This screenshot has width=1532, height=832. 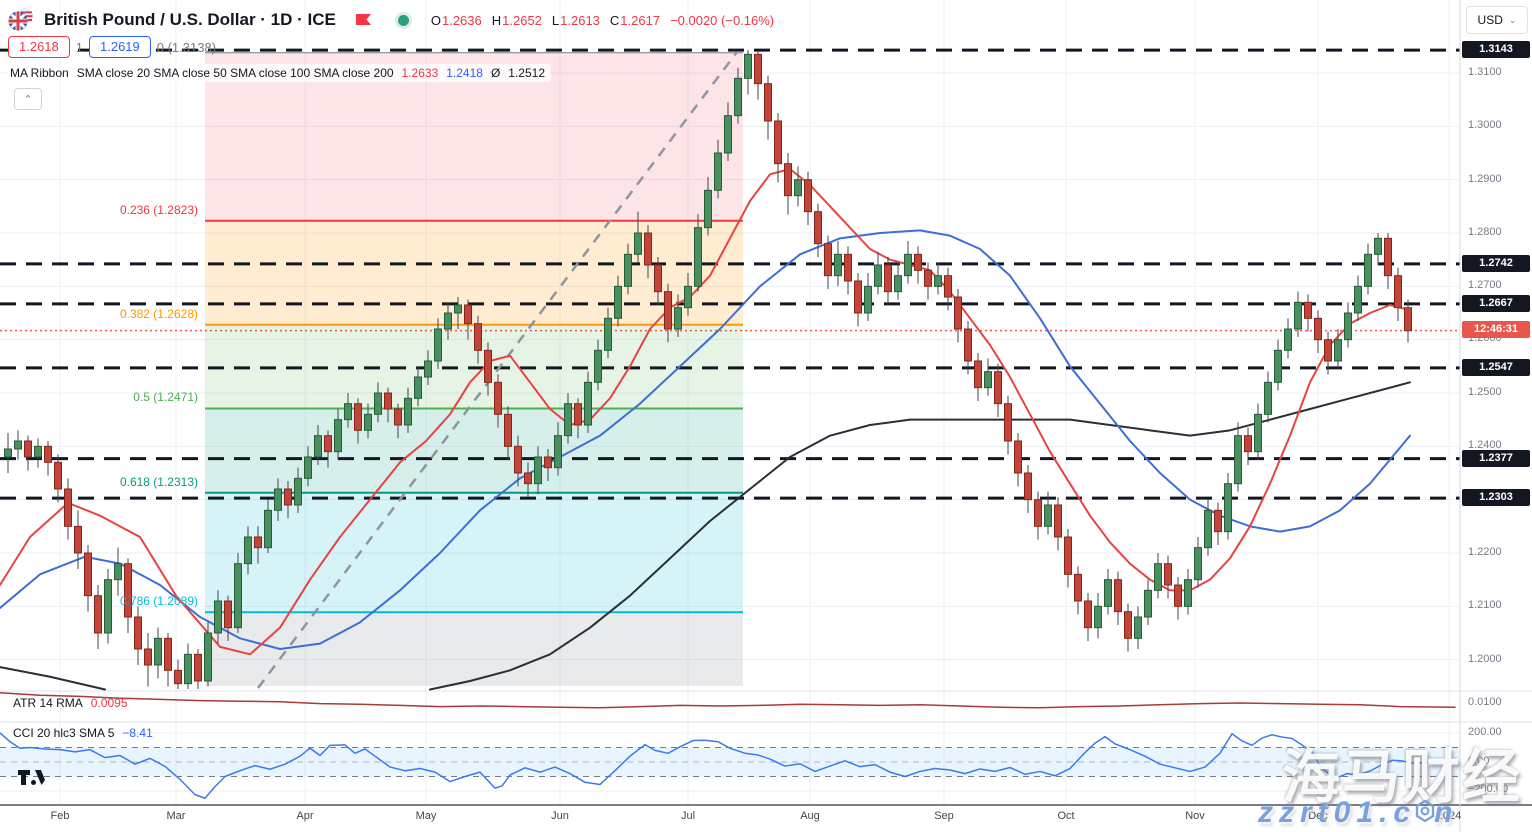 I want to click on ma-ribbon-title: MA Ribbon, so click(x=39, y=73).